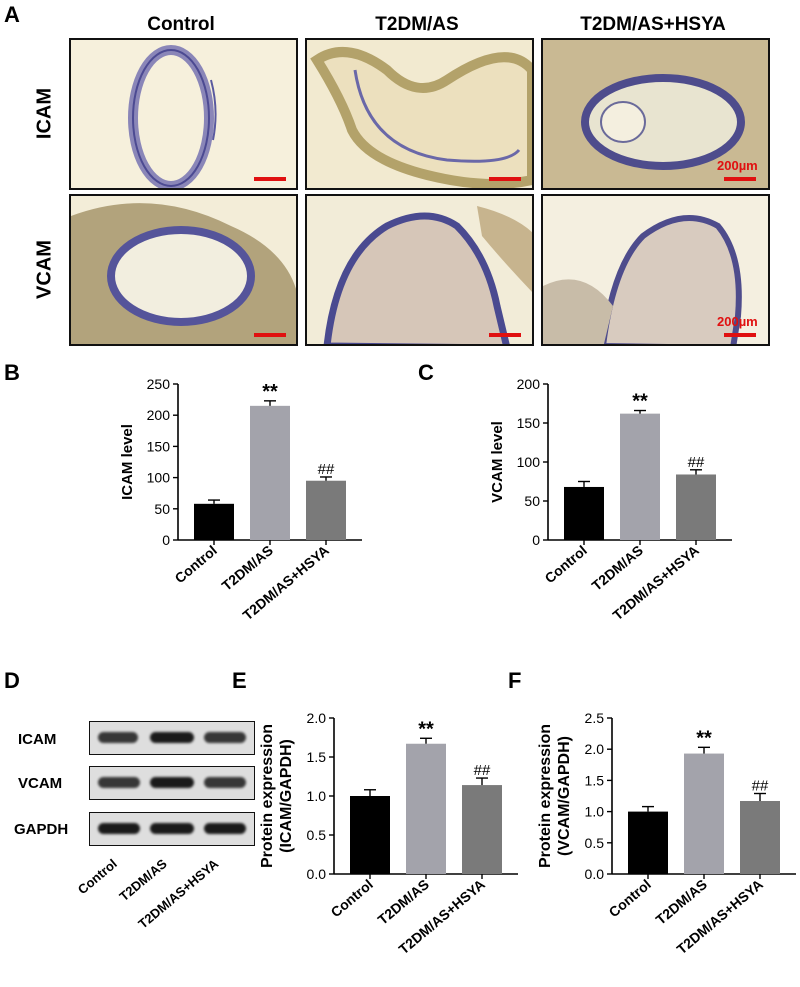 The width and height of the screenshot is (800, 987). What do you see at coordinates (595, 780) in the screenshot?
I see `y-tick-label: 1.5` at bounding box center [595, 780].